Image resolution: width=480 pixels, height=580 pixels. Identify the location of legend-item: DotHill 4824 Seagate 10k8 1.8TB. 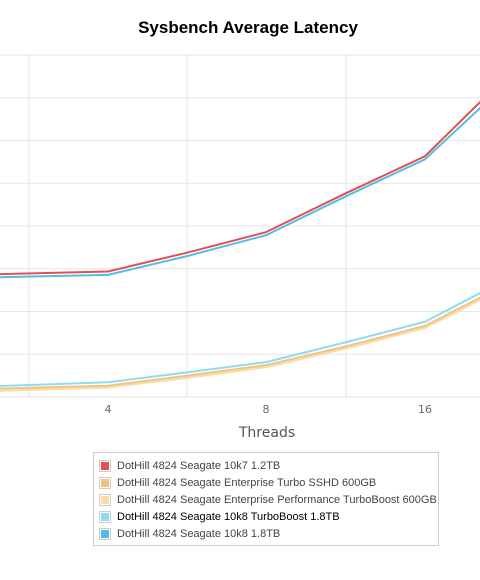
(268, 533).